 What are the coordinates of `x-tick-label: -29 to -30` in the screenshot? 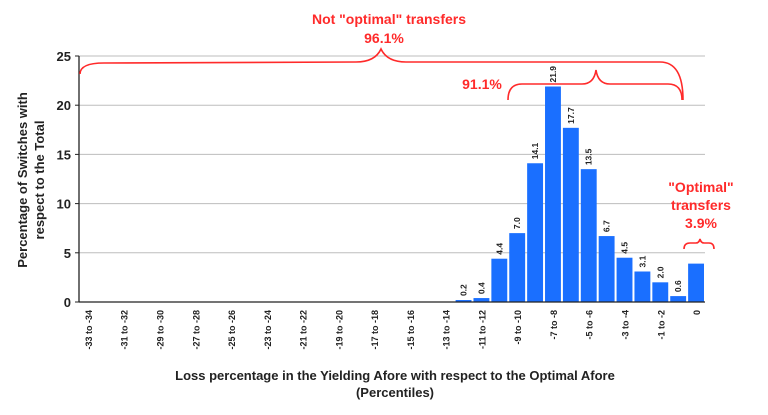 It's located at (160, 330).